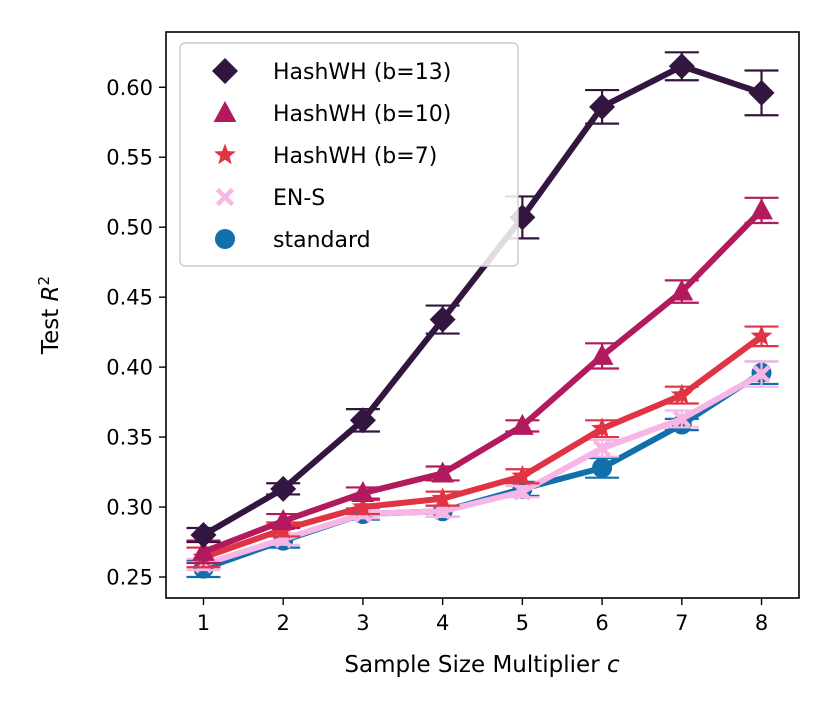  What do you see at coordinates (681, 623) in the screenshot?
I see `x-tick-label: 7` at bounding box center [681, 623].